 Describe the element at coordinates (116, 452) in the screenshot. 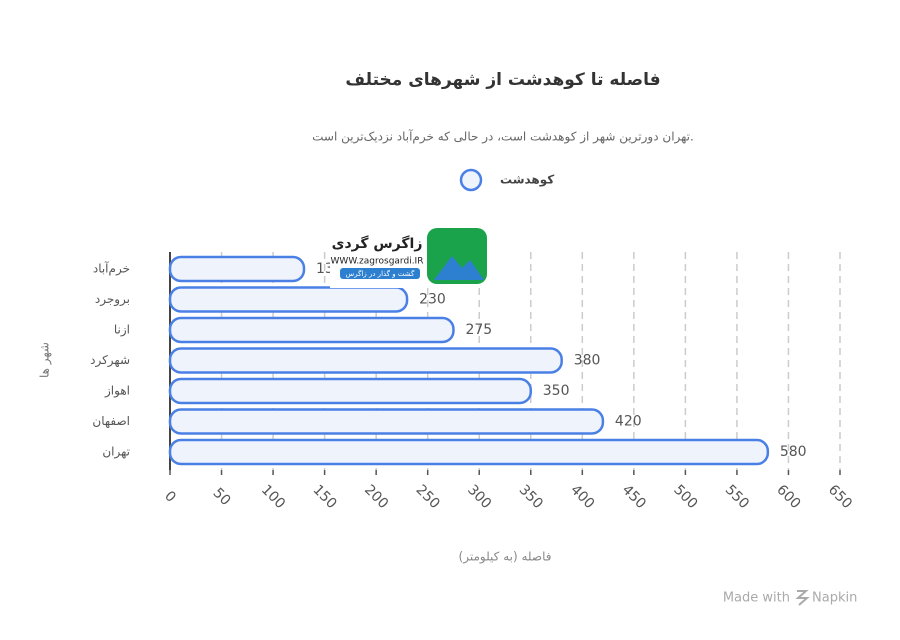

I see `y-tick-label: تهران` at that location.